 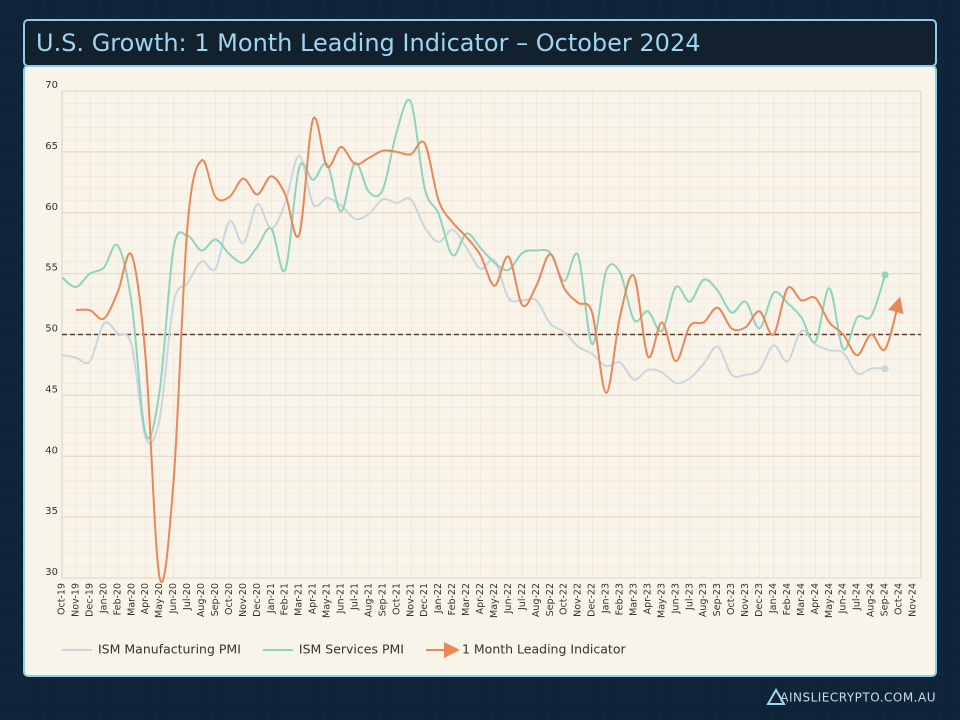 What do you see at coordinates (215, 599) in the screenshot?
I see `x-tick-label: Sep-20` at bounding box center [215, 599].